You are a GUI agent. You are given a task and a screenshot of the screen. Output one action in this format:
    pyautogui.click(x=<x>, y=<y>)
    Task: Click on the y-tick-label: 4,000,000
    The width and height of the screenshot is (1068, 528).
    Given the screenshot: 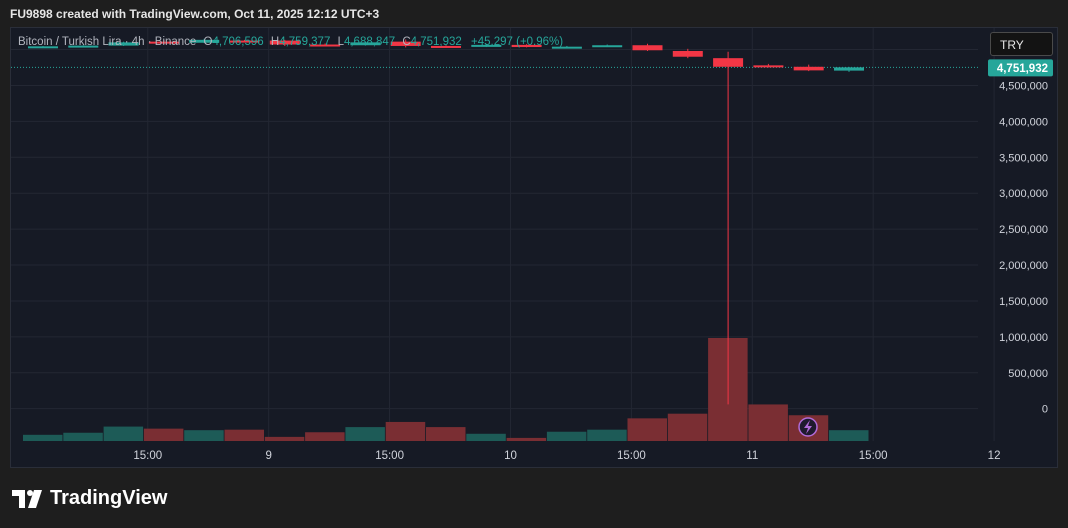 What is the action you would take?
    pyautogui.click(x=1023, y=122)
    